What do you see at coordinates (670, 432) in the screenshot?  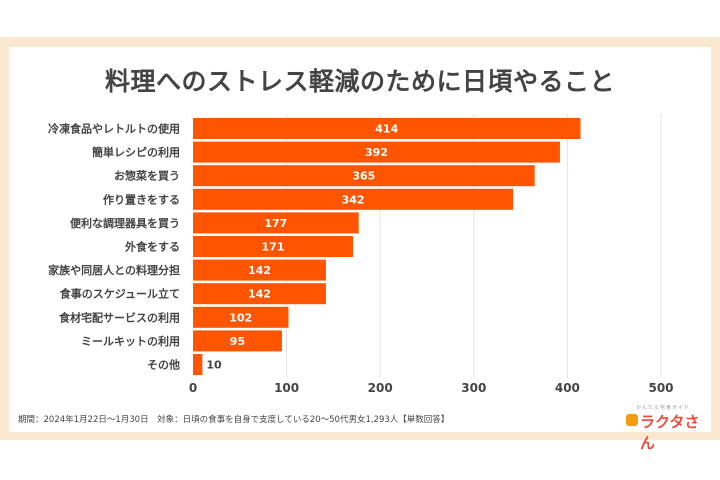 I see `logo-text: ラクタさん` at bounding box center [670, 432].